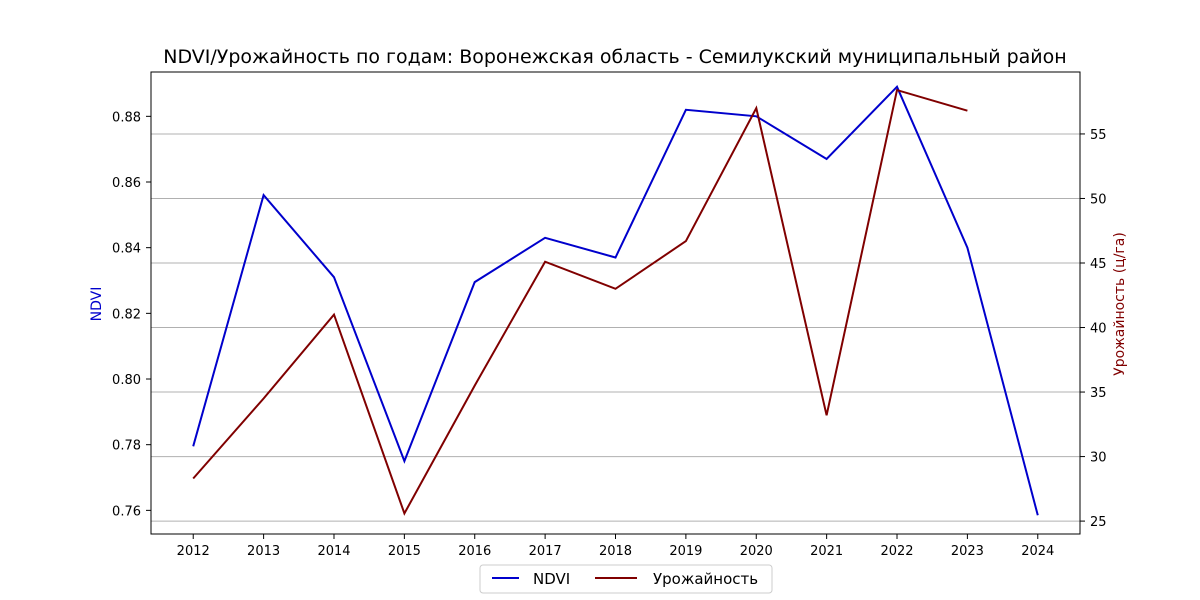 This screenshot has height=600, width=1200. I want to click on x-tick-label: 2021, so click(826, 551).